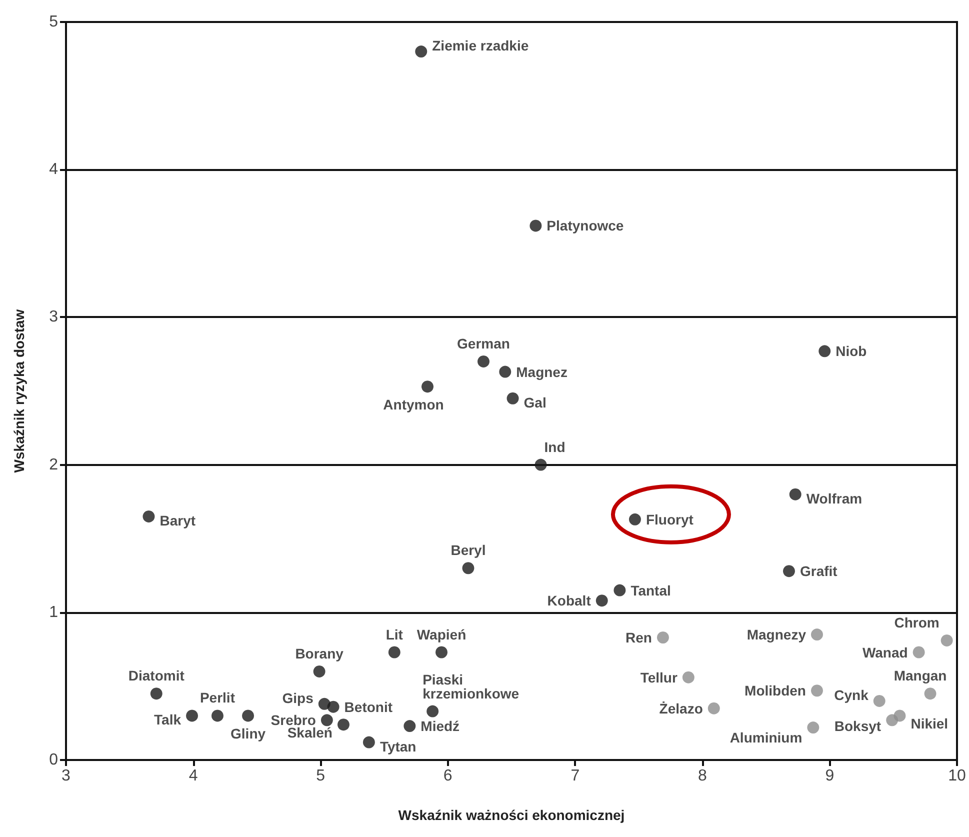 This screenshot has height=837, width=969. Describe the element at coordinates (447, 776) in the screenshot. I see `x-tick-label: 6` at that location.